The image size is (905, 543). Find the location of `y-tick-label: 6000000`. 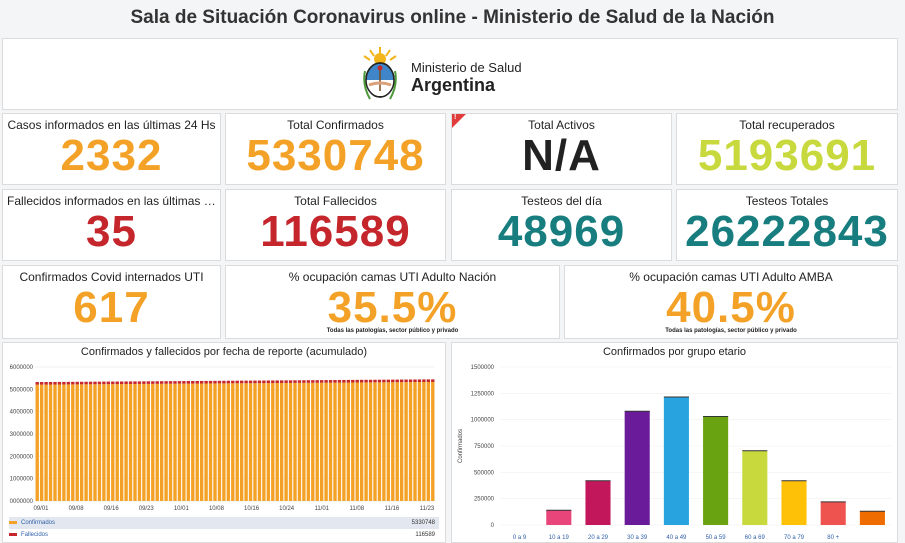

y-tick-label: 6000000 is located at coordinates (22, 368).